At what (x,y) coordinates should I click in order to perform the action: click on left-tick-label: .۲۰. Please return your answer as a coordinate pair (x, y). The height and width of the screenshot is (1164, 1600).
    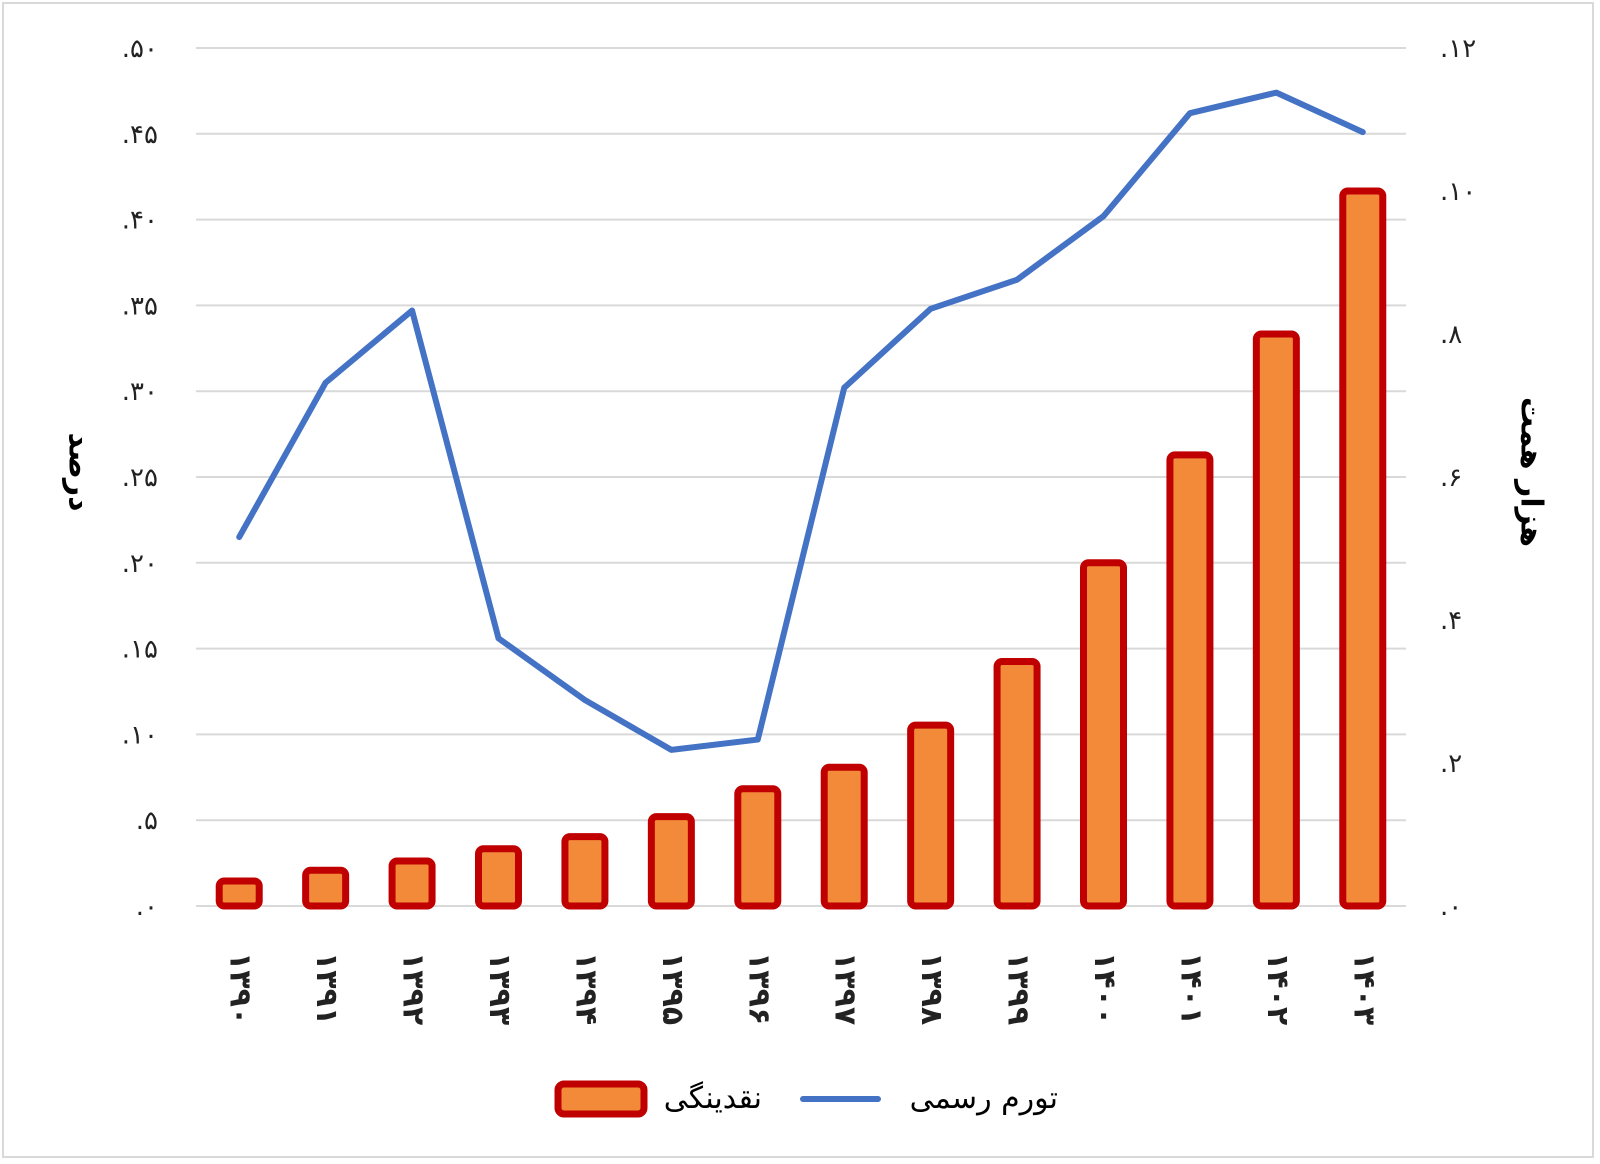
    Looking at the image, I should click on (140, 564).